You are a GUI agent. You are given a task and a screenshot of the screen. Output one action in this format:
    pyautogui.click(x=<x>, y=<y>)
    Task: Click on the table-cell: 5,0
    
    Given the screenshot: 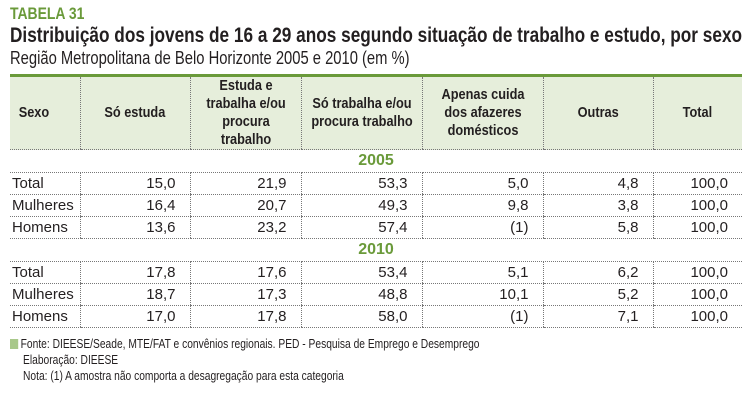 What is the action you would take?
    pyautogui.click(x=482, y=183)
    